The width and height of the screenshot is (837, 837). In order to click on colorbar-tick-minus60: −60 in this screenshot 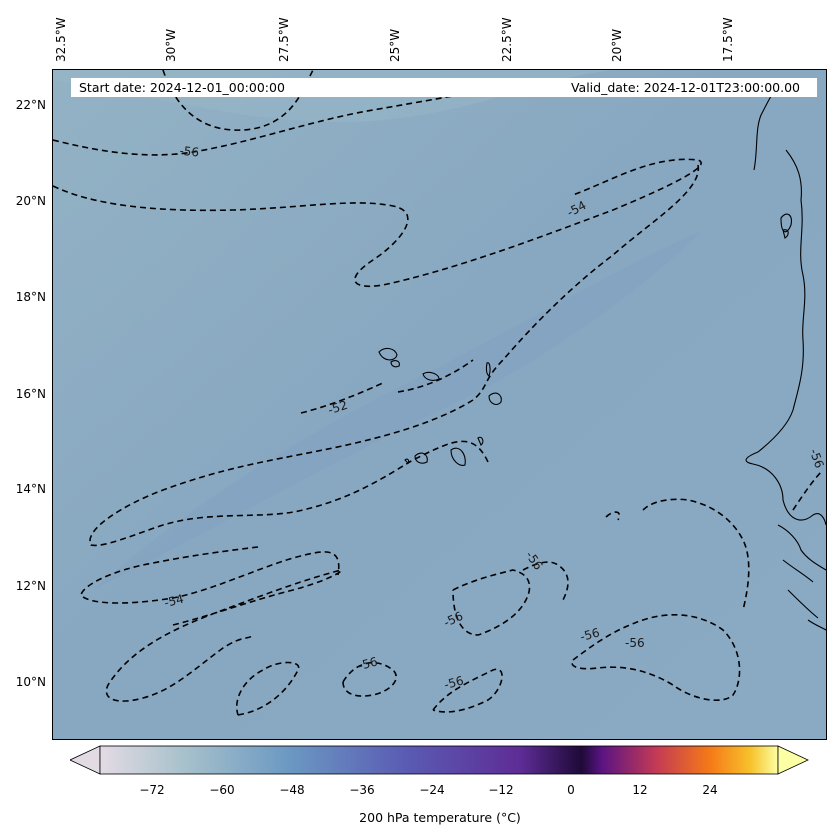, I will do `click(222, 790)`.